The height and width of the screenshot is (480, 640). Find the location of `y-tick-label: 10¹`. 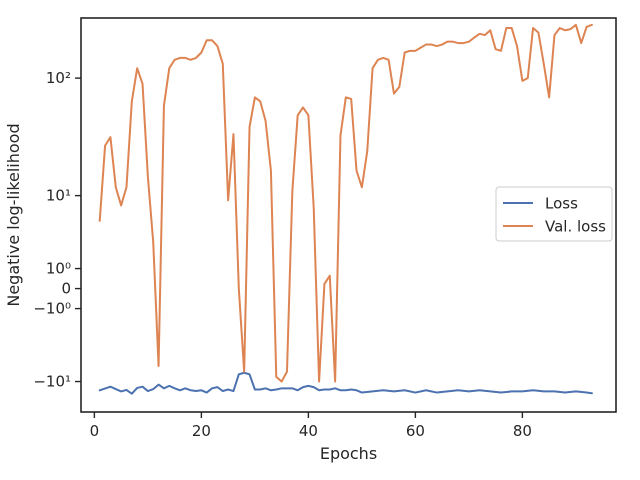

y-tick-label: 10¹ is located at coordinates (58, 196).